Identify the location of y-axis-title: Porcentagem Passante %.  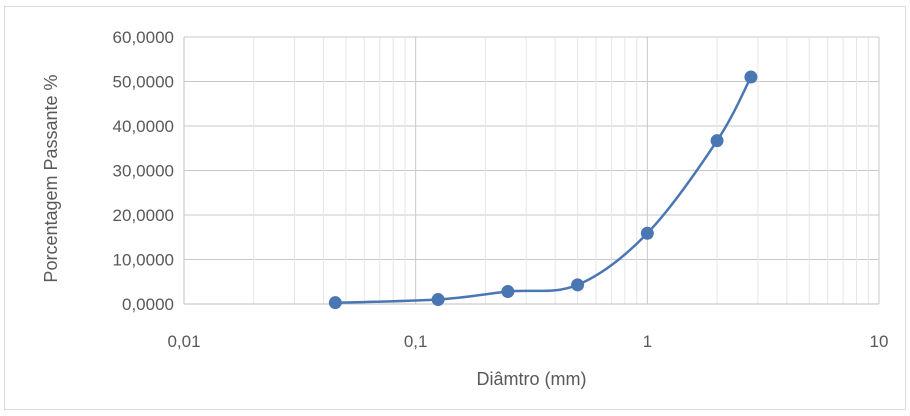
(51, 178).